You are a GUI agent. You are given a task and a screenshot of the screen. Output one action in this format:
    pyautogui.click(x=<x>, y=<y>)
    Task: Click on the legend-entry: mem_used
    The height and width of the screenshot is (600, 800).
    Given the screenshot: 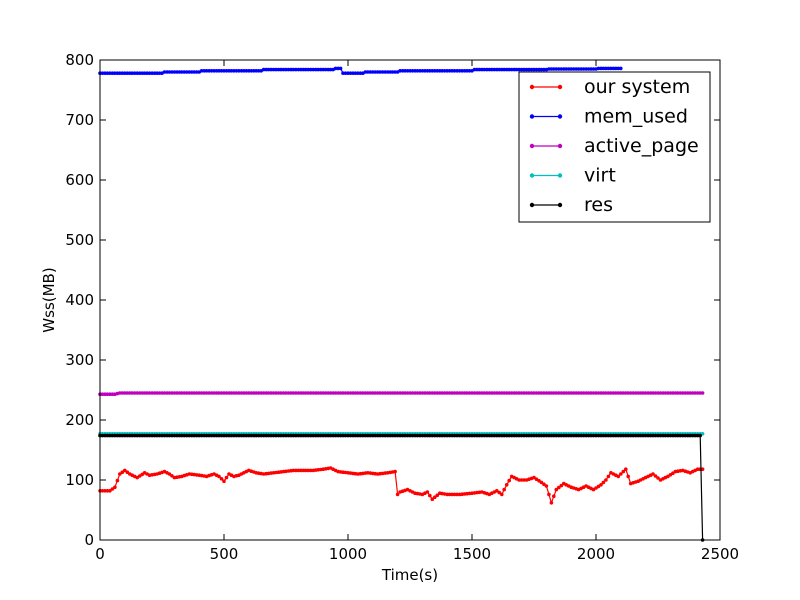 What is the action you would take?
    pyautogui.click(x=608, y=117)
    